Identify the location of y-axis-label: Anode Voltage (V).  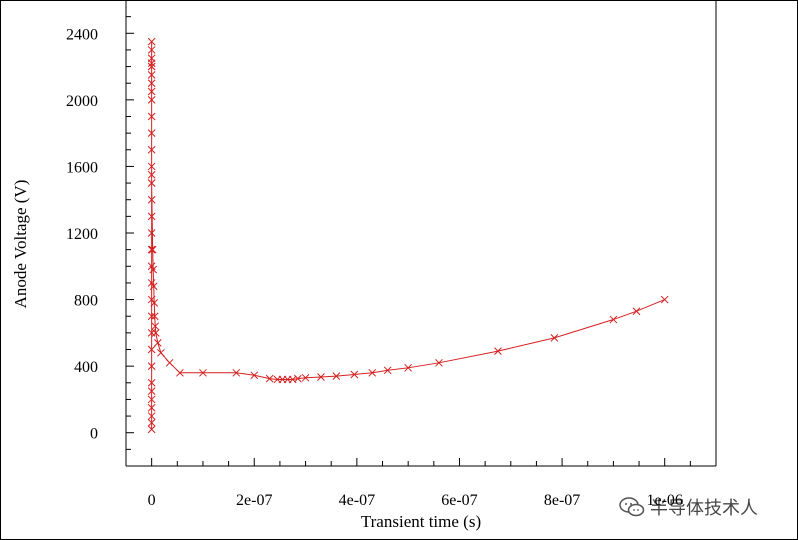
(20, 244).